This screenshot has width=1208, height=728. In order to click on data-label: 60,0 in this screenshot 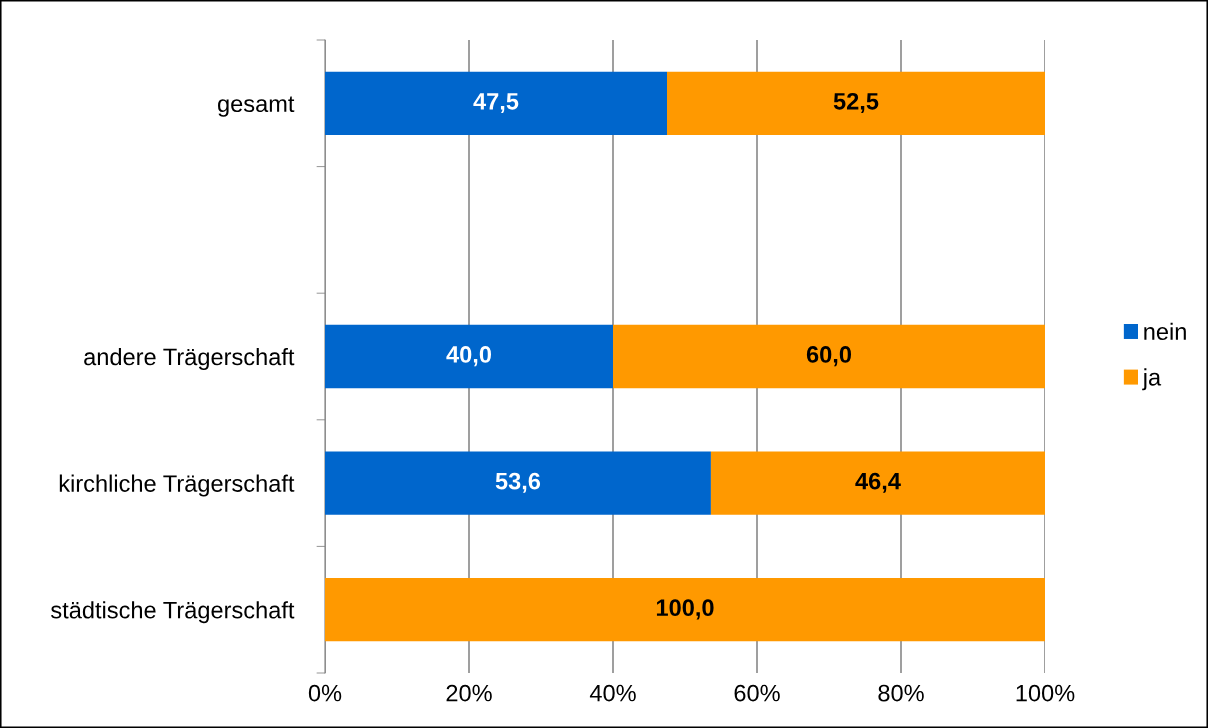, I will do `click(829, 356)`.